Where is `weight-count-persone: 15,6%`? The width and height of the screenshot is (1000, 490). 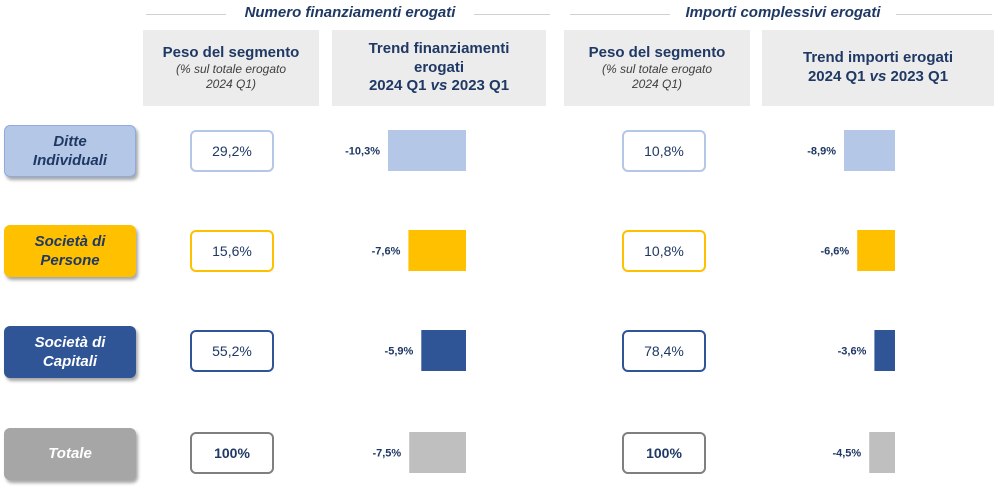 weight-count-persone: 15,6% is located at coordinates (232, 251).